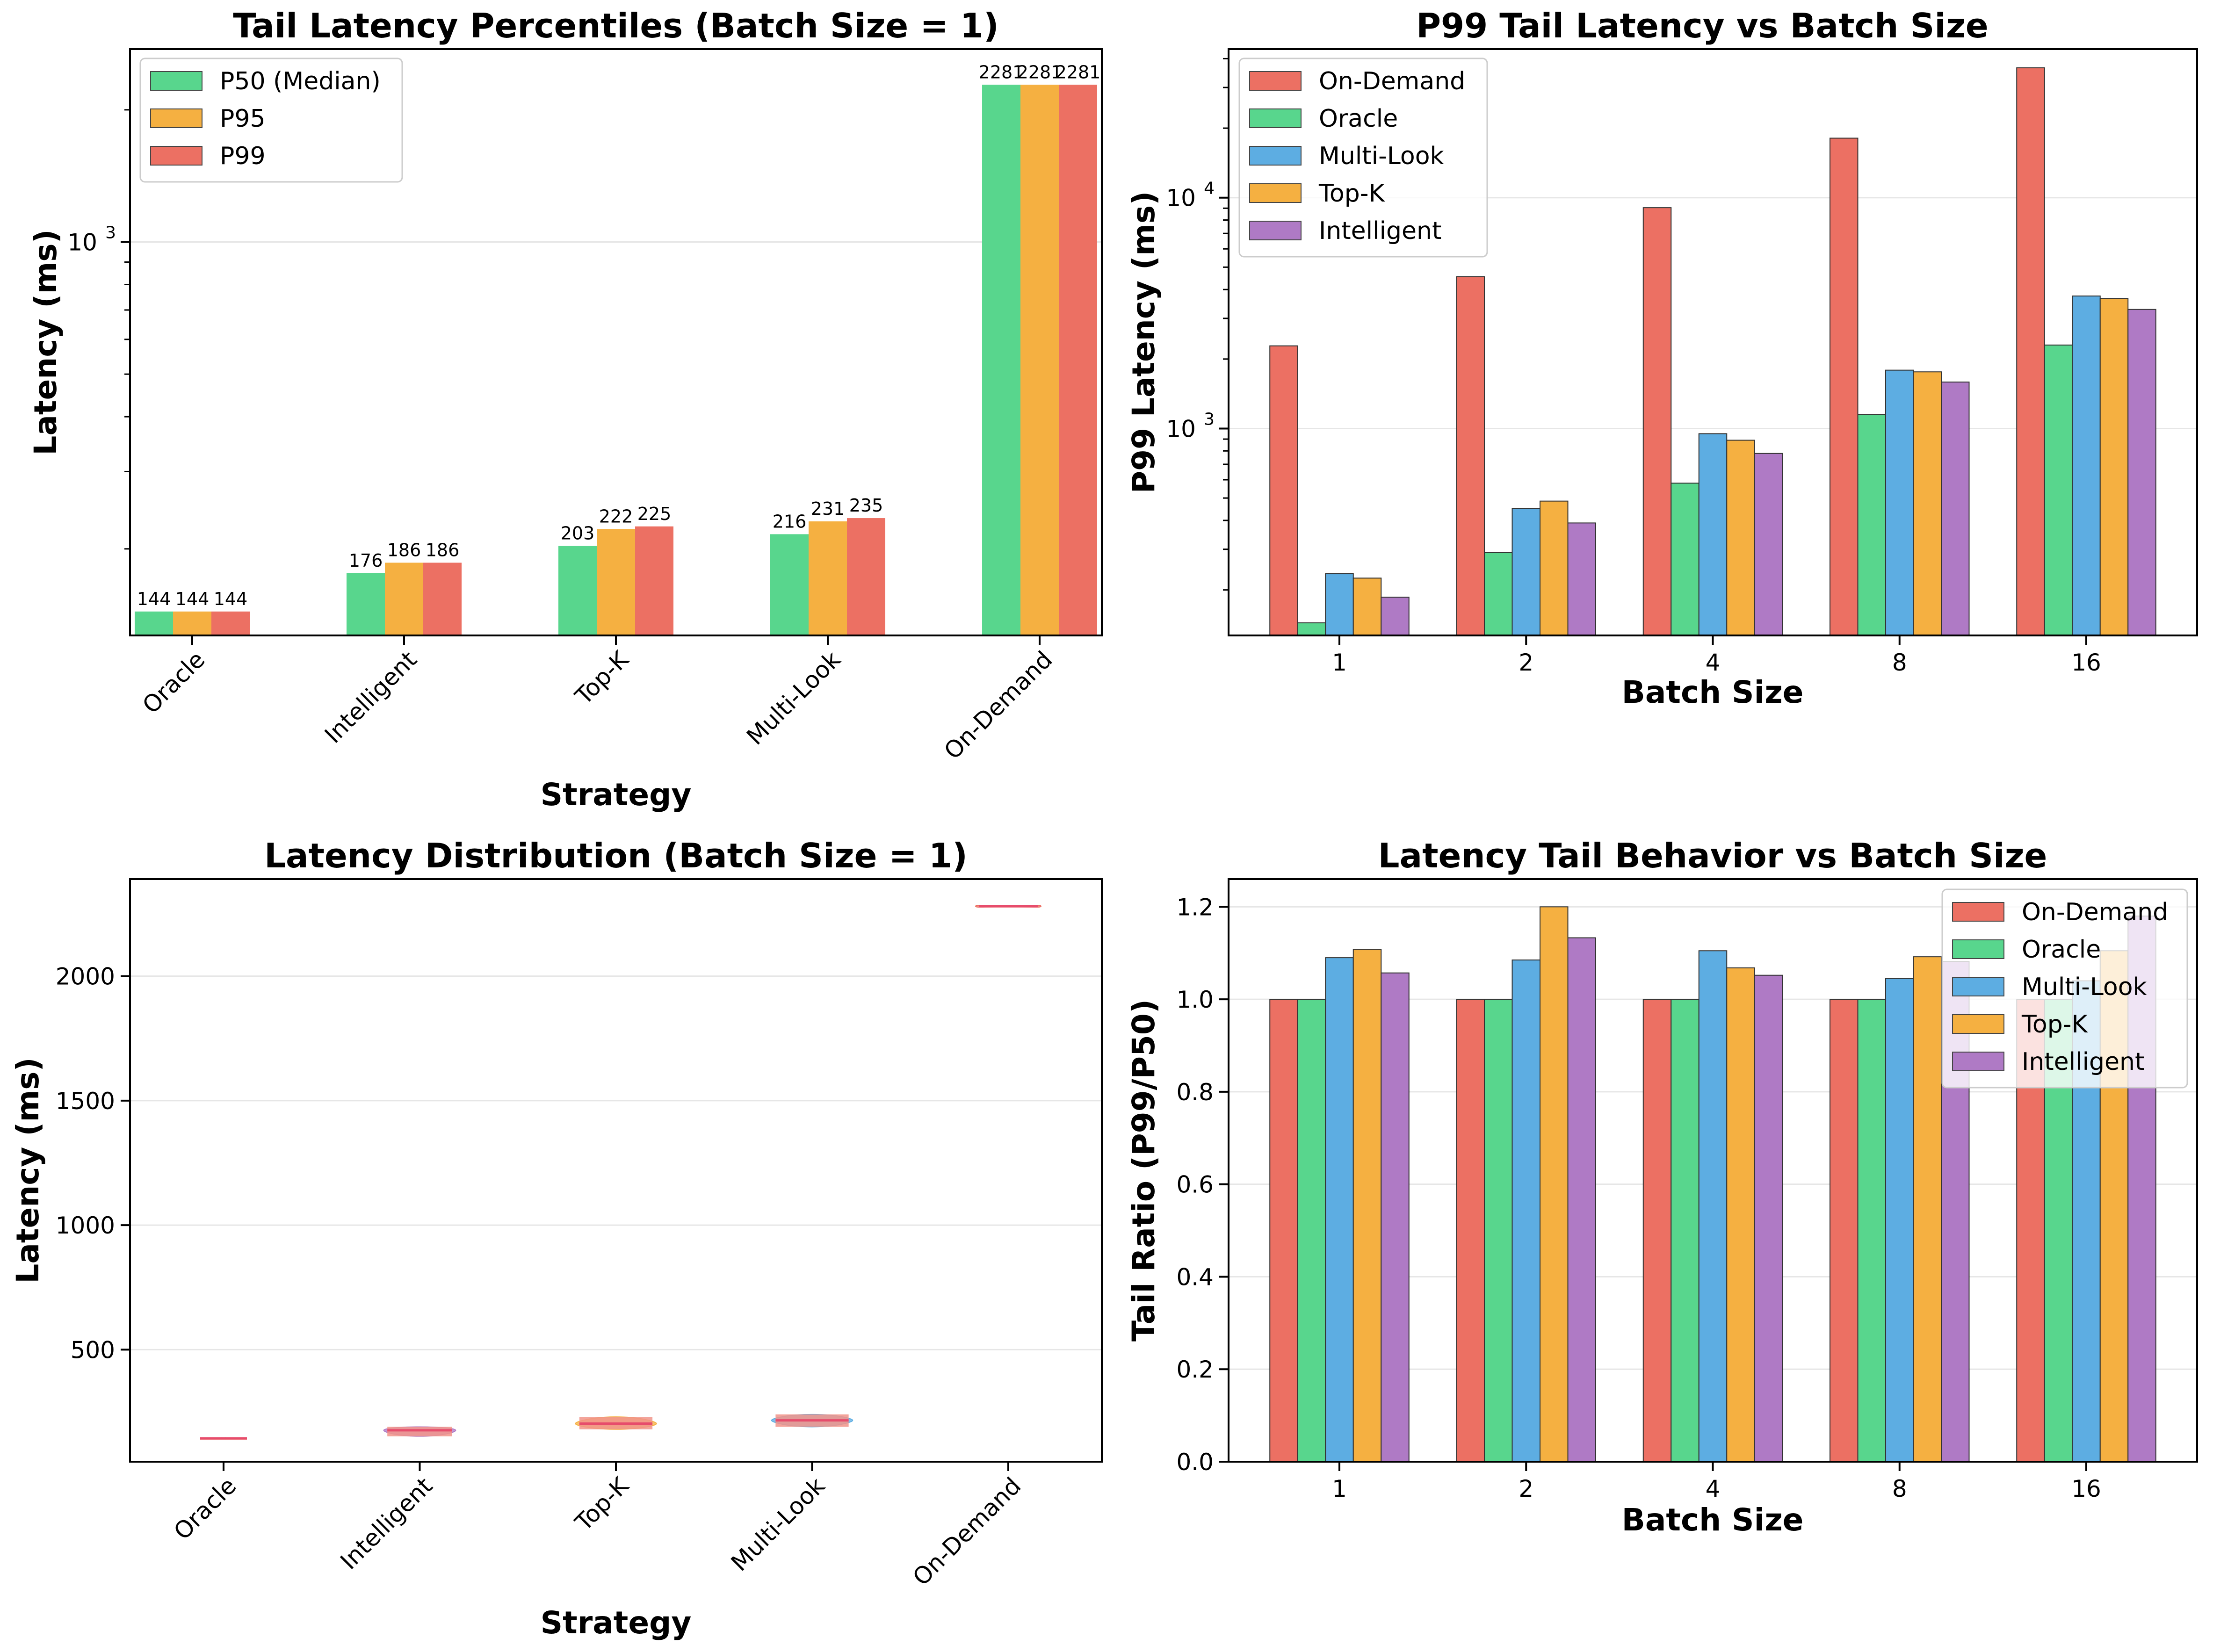 This screenshot has width=2213, height=1652. Describe the element at coordinates (1392, 81) in the screenshot. I see `legend-label-on-demand: On-Demand` at that location.